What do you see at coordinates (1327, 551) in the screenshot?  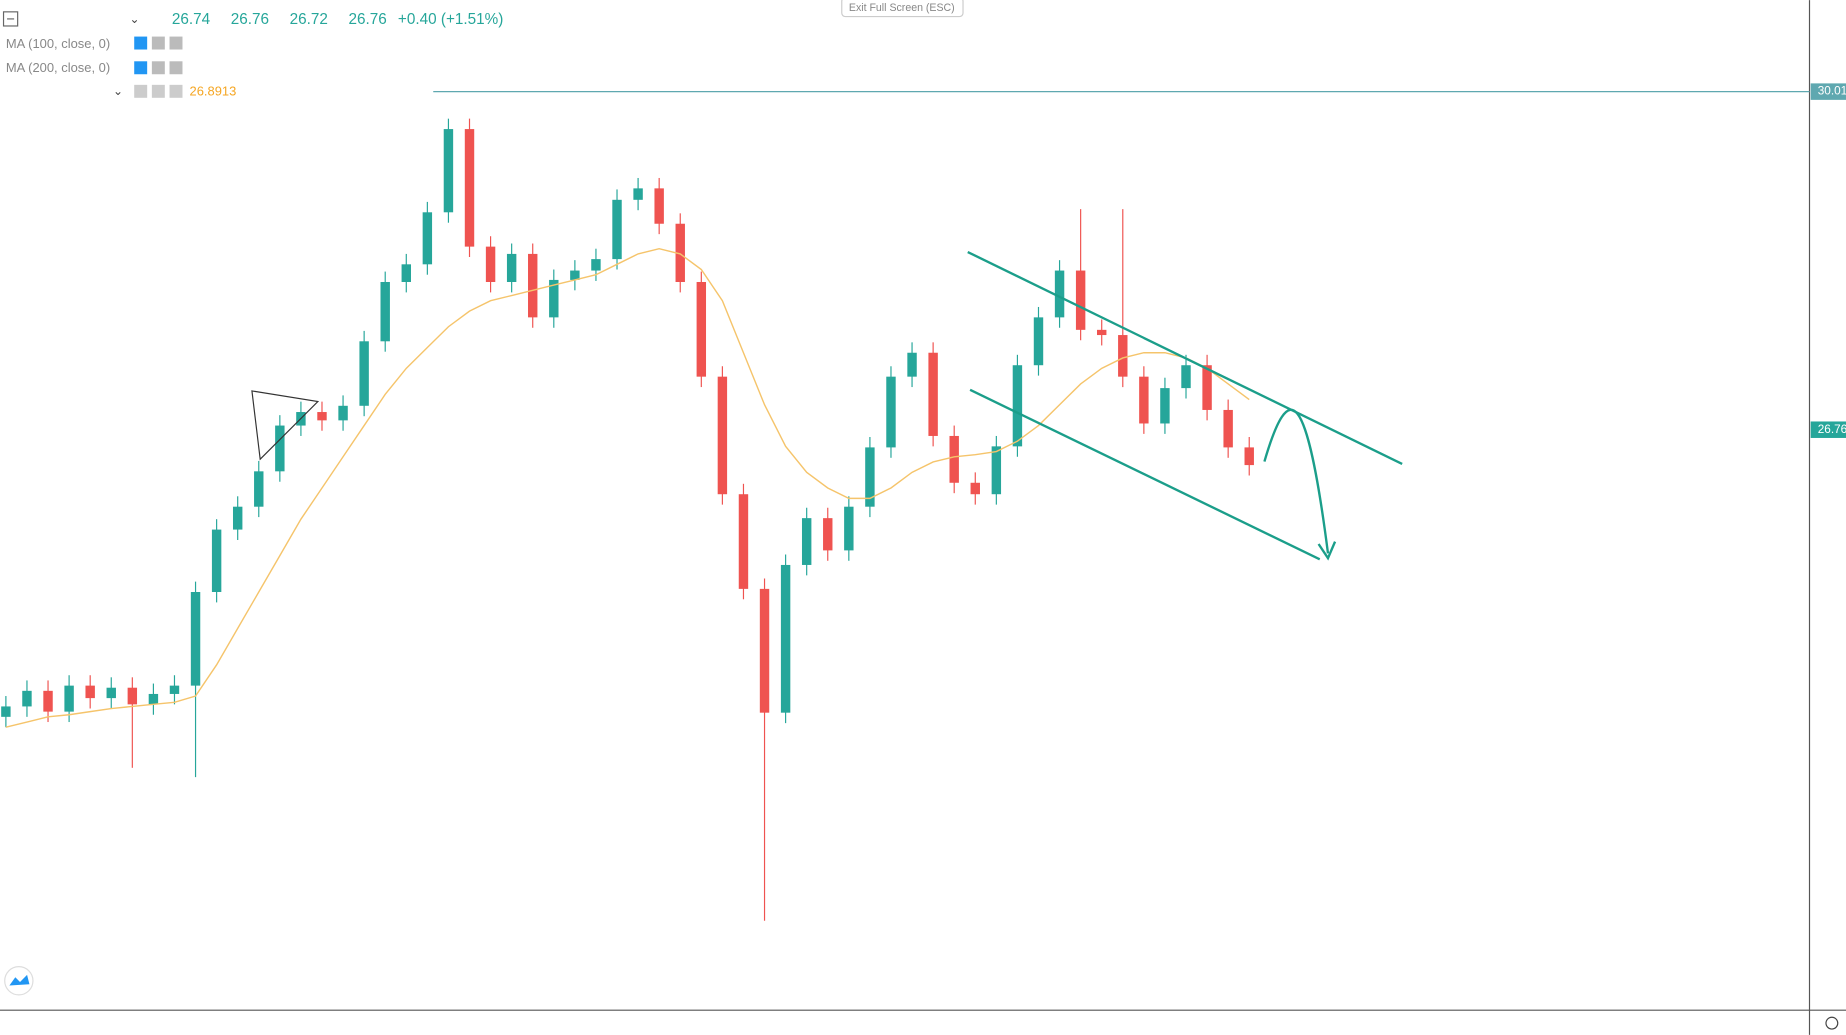 I see `arrow-head` at bounding box center [1327, 551].